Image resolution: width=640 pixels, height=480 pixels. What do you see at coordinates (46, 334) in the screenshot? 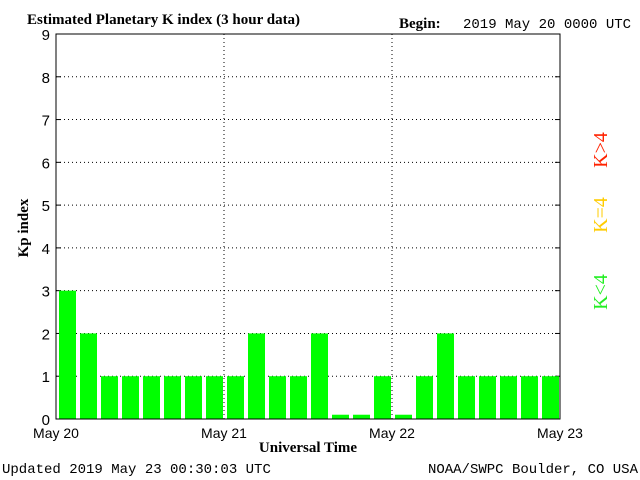
I see `y-tick-label: 2` at bounding box center [46, 334].